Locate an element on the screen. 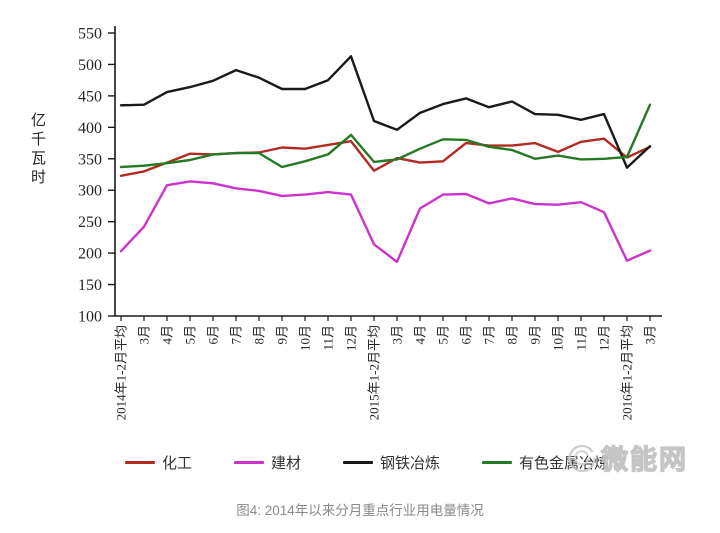 The width and height of the screenshot is (720, 533). legend-item-building-materials: 建材 is located at coordinates (267, 462).